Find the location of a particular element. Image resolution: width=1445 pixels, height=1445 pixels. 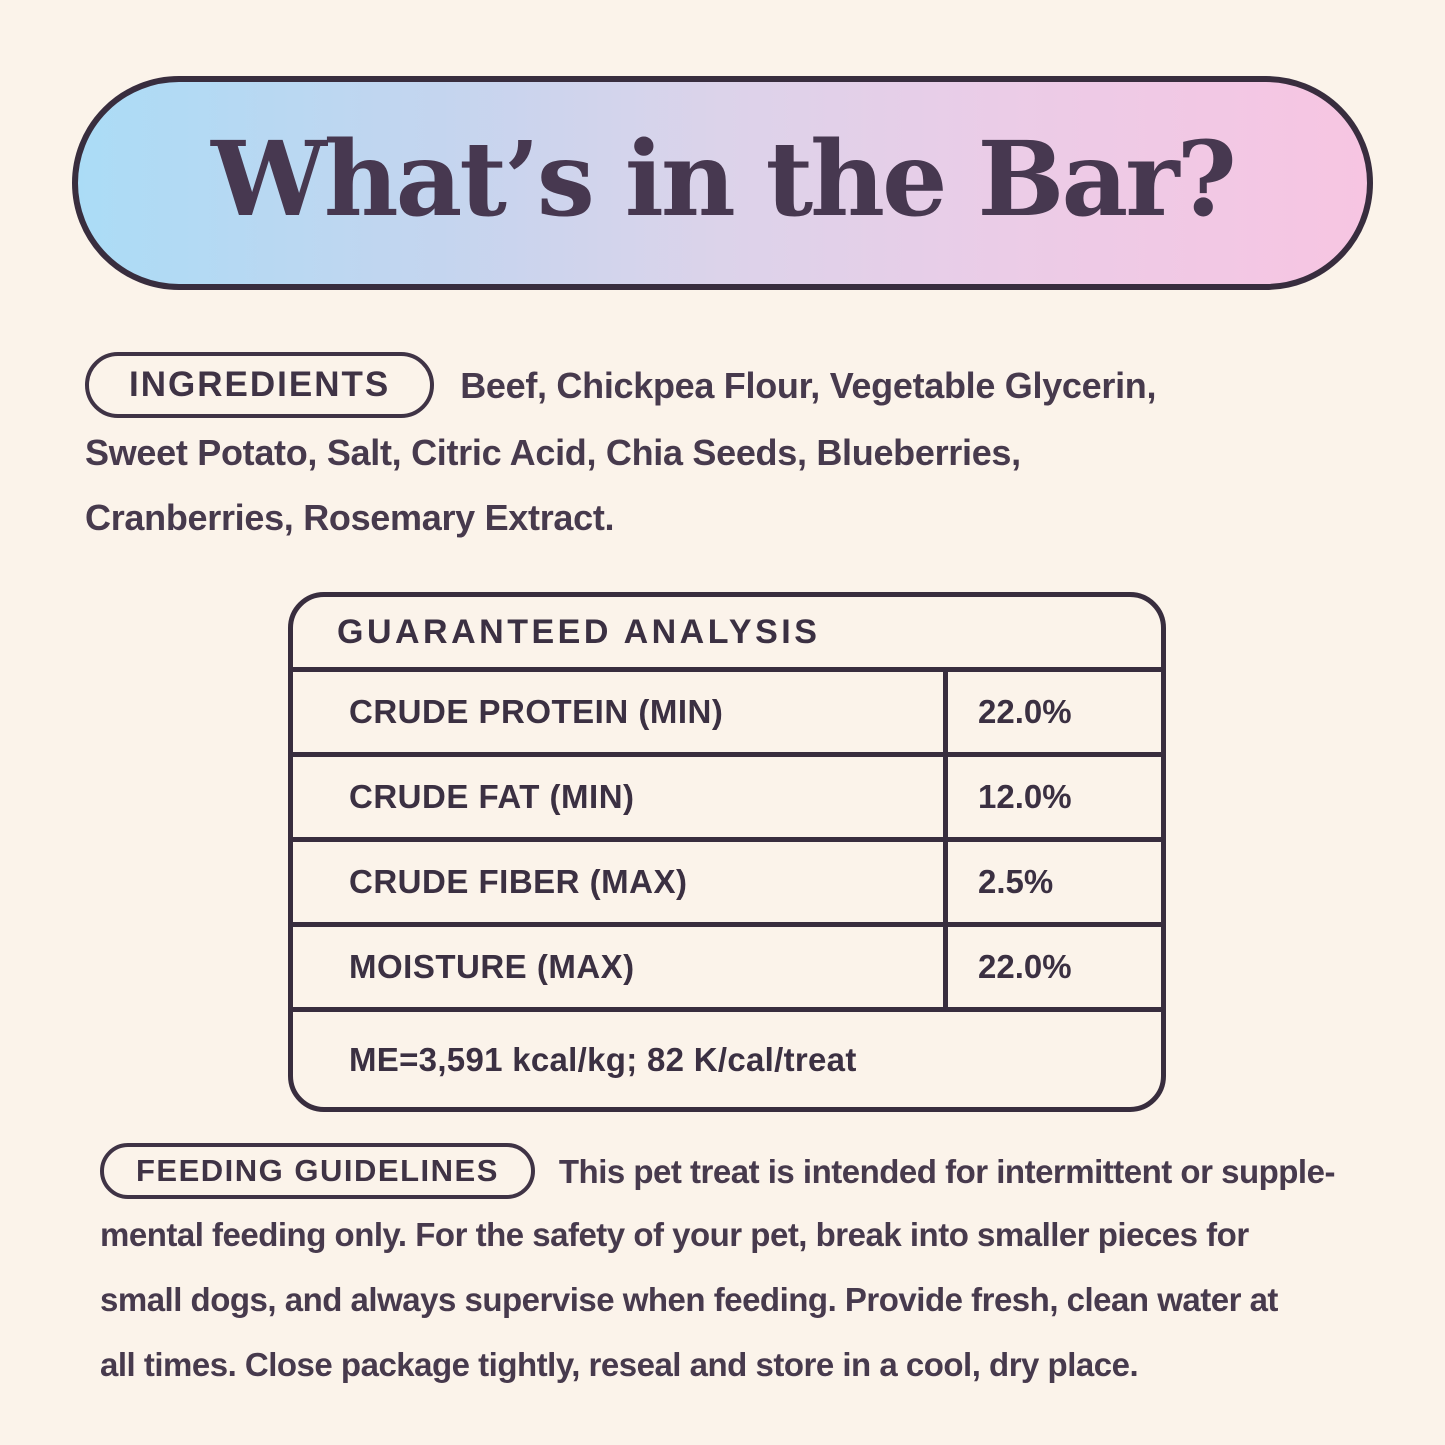

ingredients-label-pill: INGREDIENTS is located at coordinates (260, 385).